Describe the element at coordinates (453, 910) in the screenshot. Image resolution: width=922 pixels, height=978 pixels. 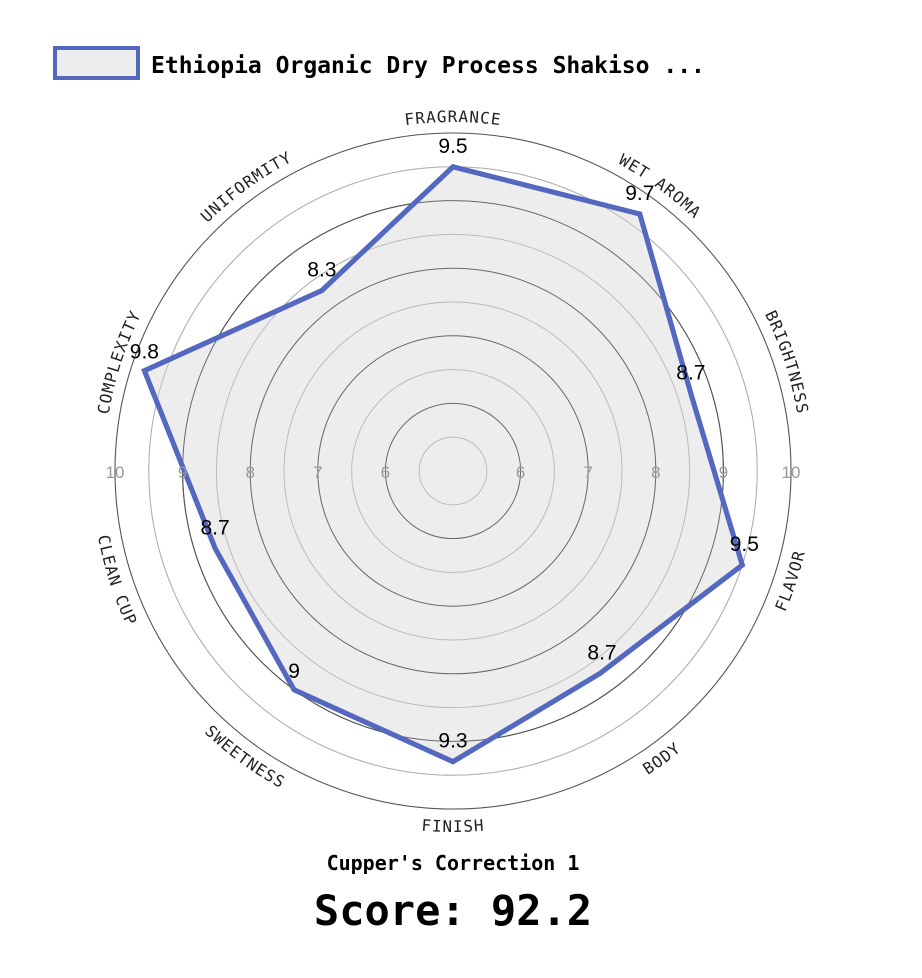
I see `score: Score: 92.2` at that location.